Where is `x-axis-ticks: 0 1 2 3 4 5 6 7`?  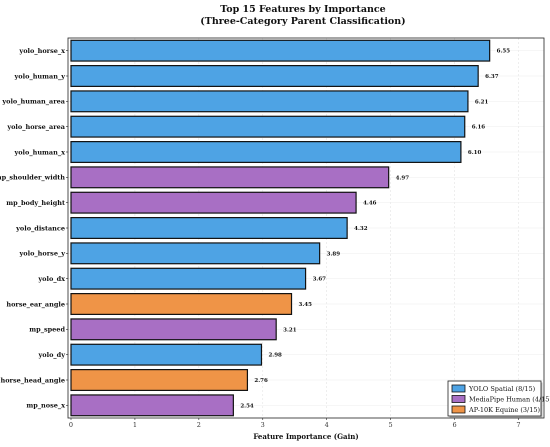
x-axis-ticks: 0 1 2 3 4 5 6 7 is located at coordinates (295, 423).